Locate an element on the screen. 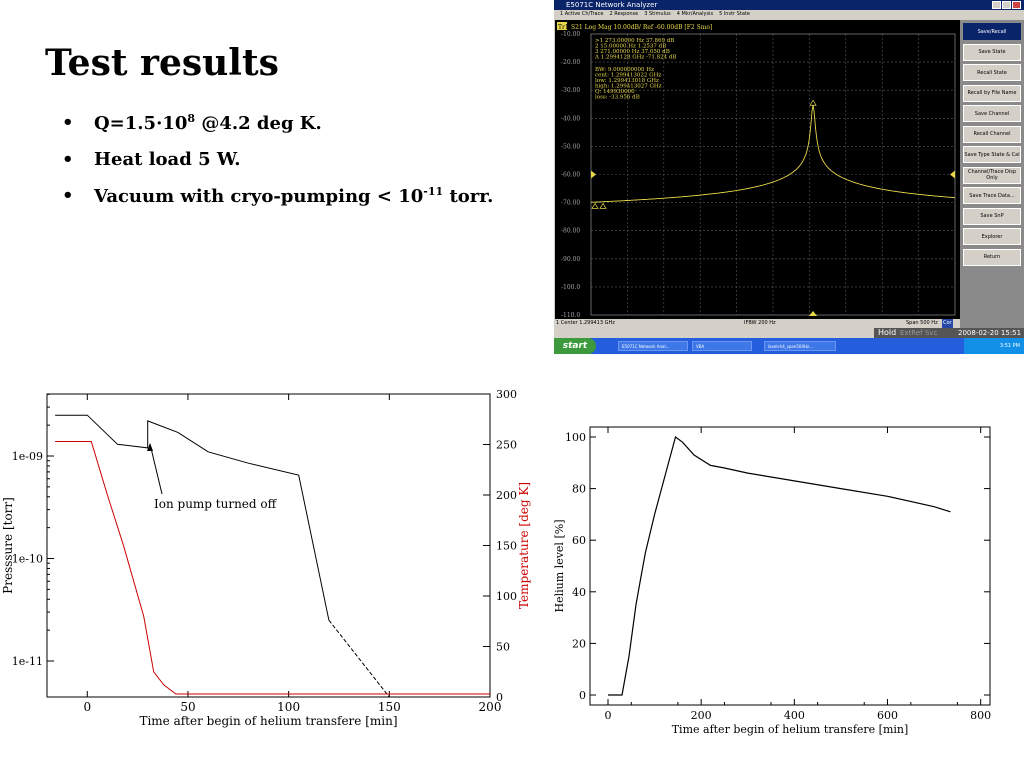  menu-item-instr-state: 5 Instr State is located at coordinates (734, 14).